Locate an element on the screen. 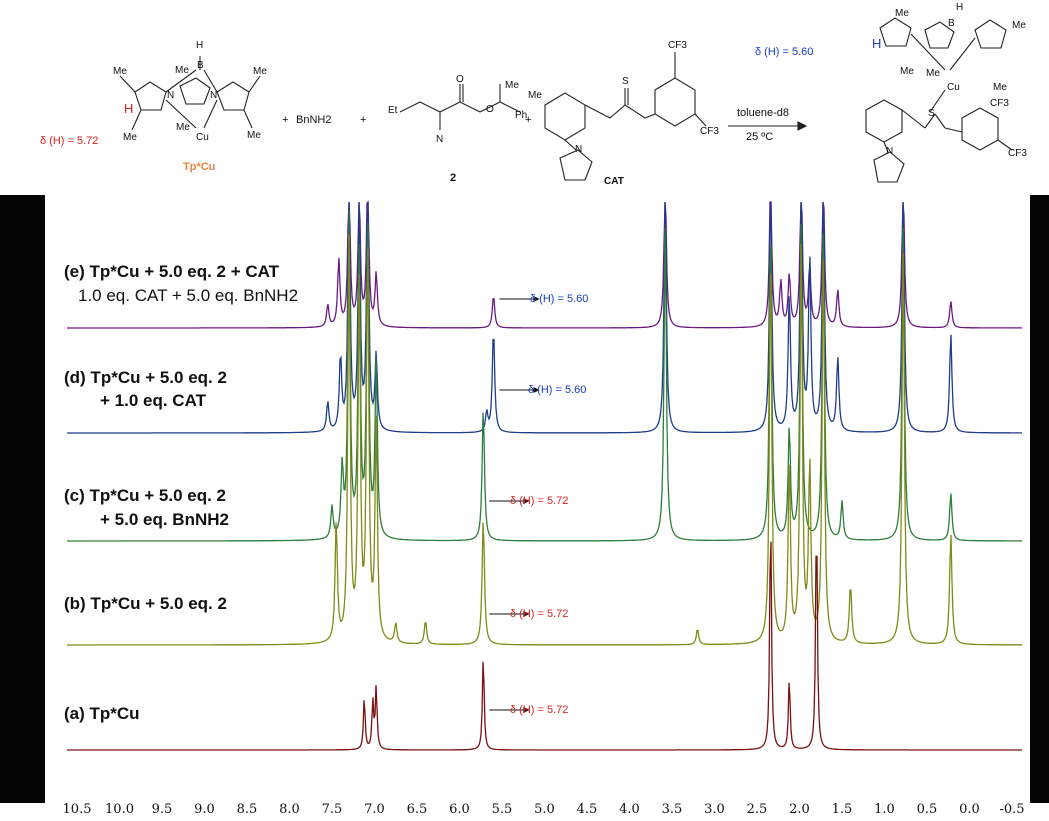 The height and width of the screenshot is (821, 1049). atom-me-p1: Me is located at coordinates (902, 13).